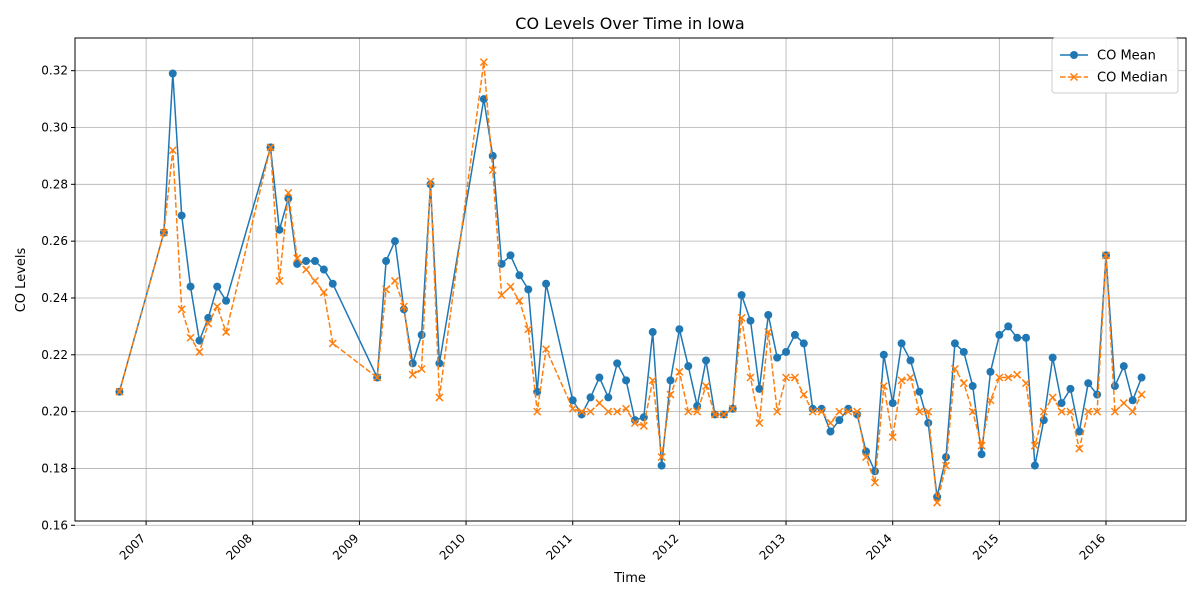 The image size is (1200, 604). Describe the element at coordinates (558, 546) in the screenshot. I see `x-tick-label: 2011` at that location.